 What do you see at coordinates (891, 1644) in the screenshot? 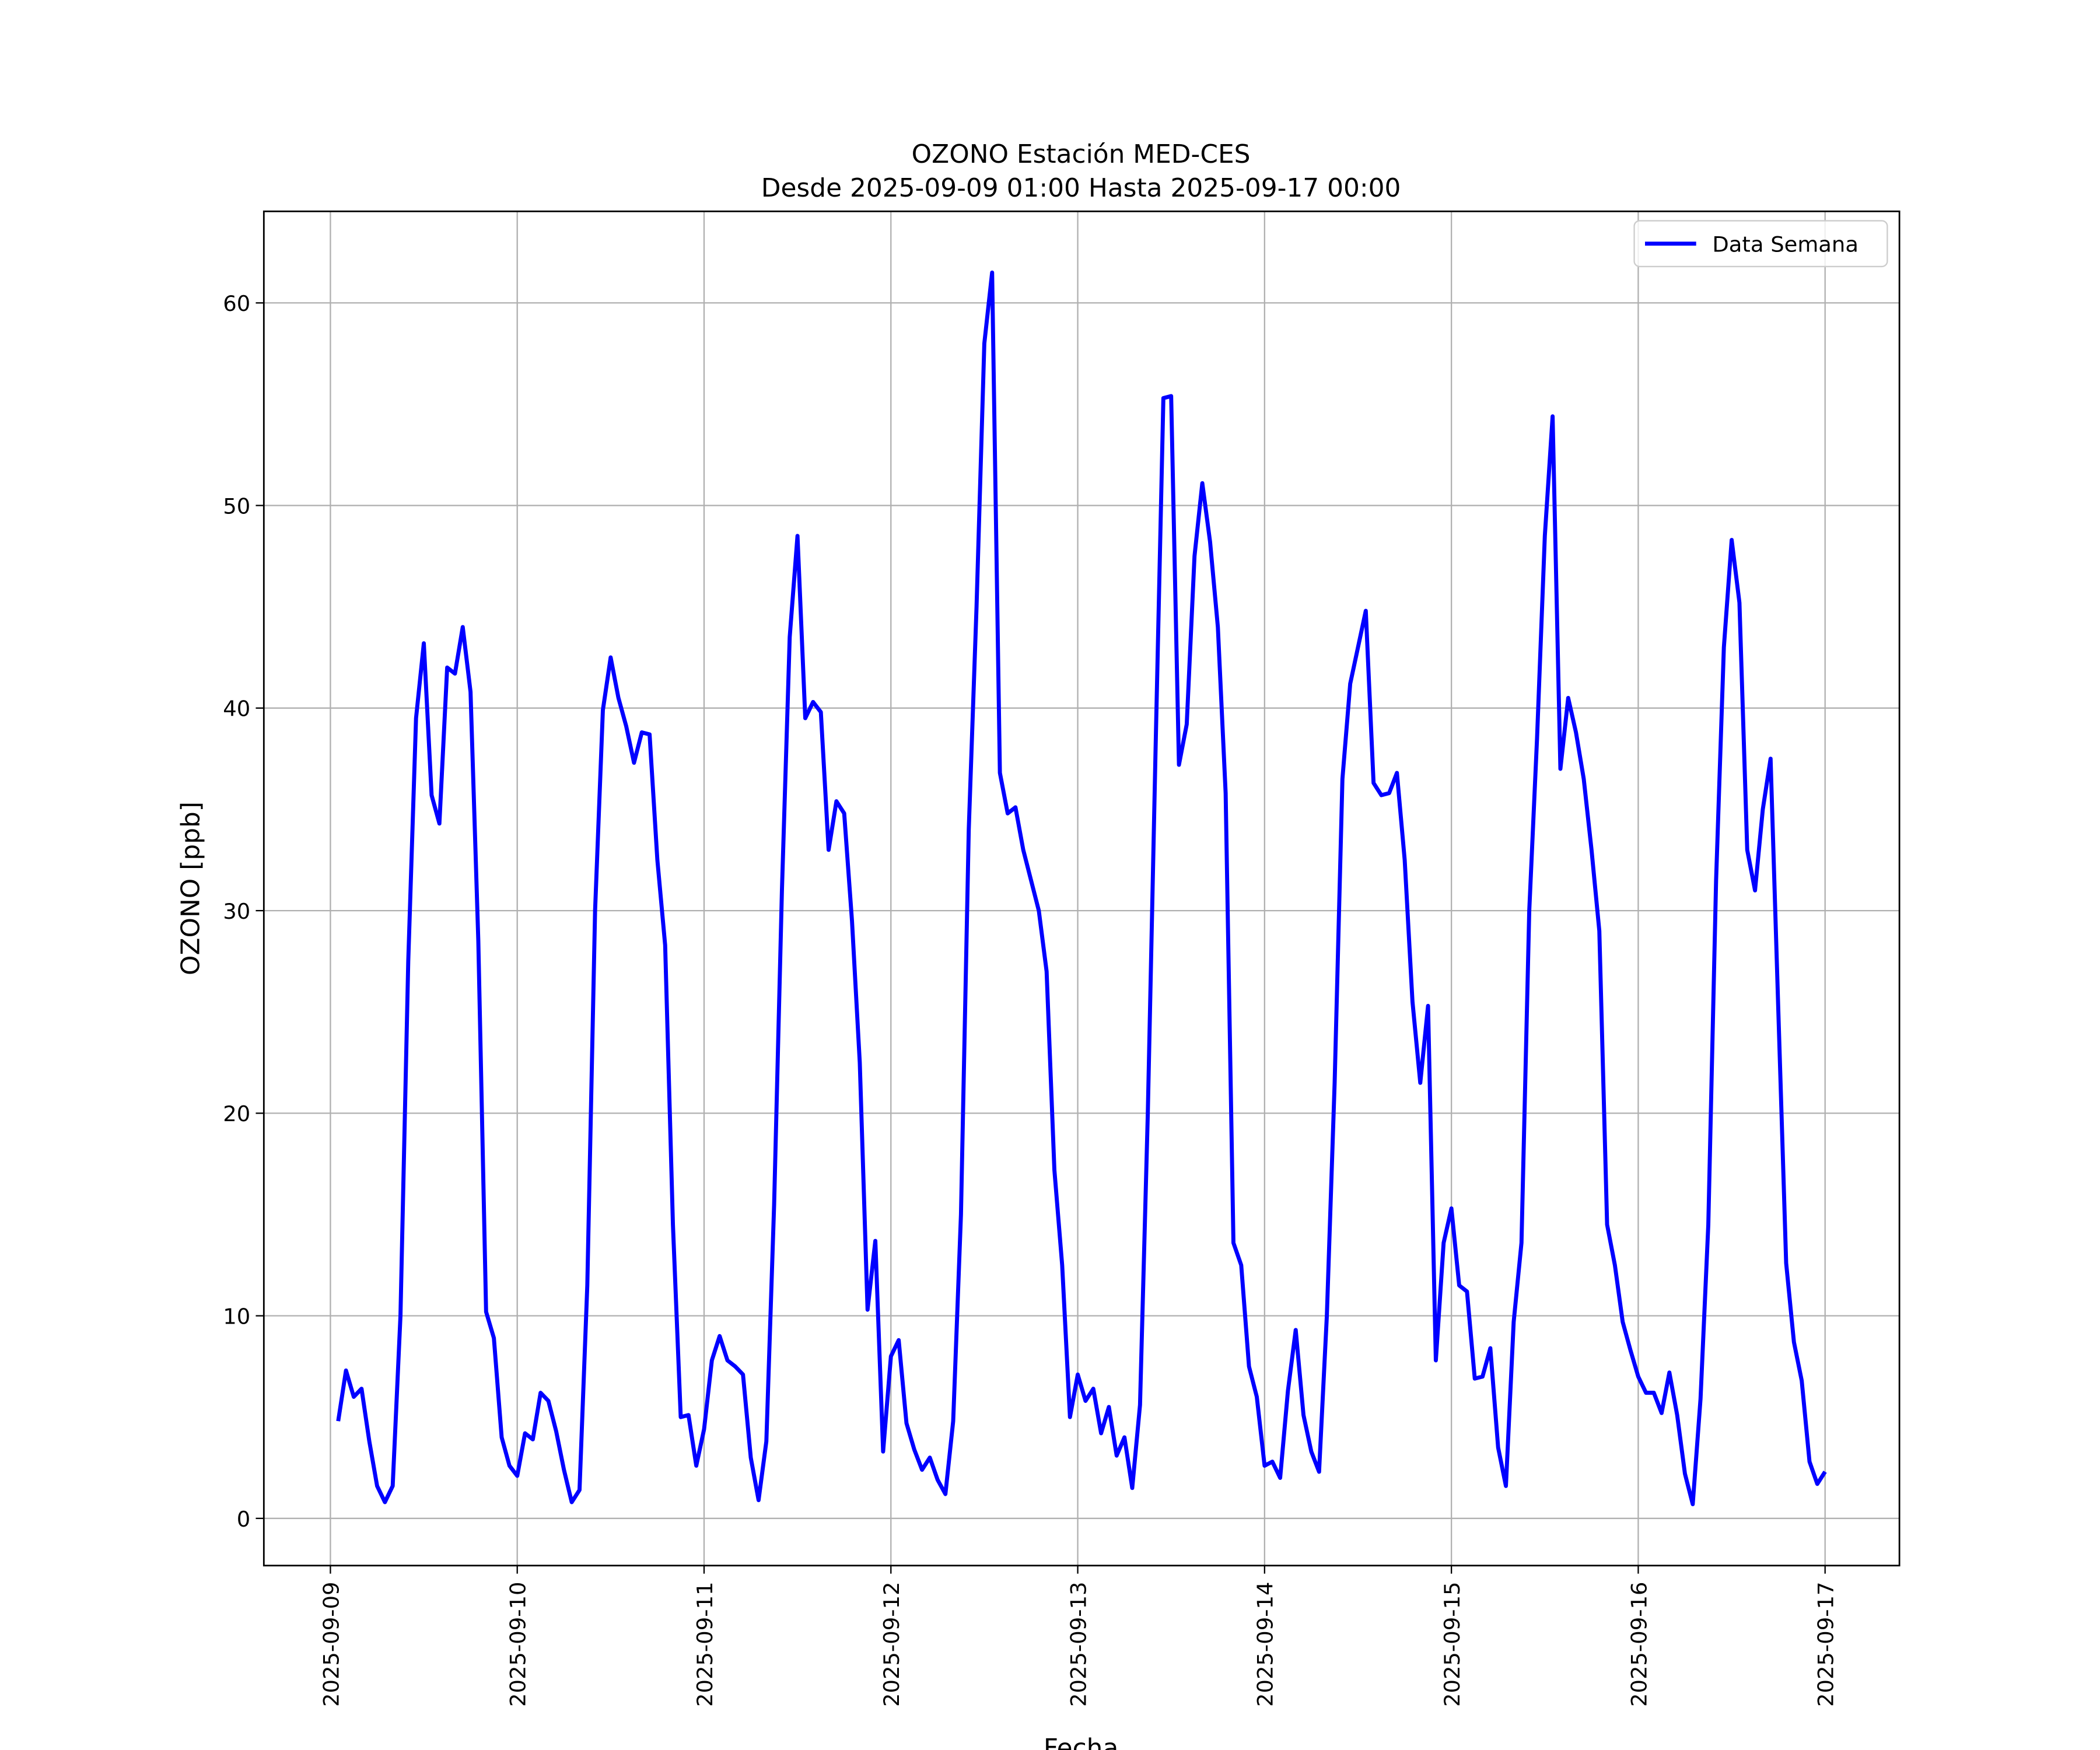
I see `x-tick-label: 2025-09-12` at bounding box center [891, 1644].